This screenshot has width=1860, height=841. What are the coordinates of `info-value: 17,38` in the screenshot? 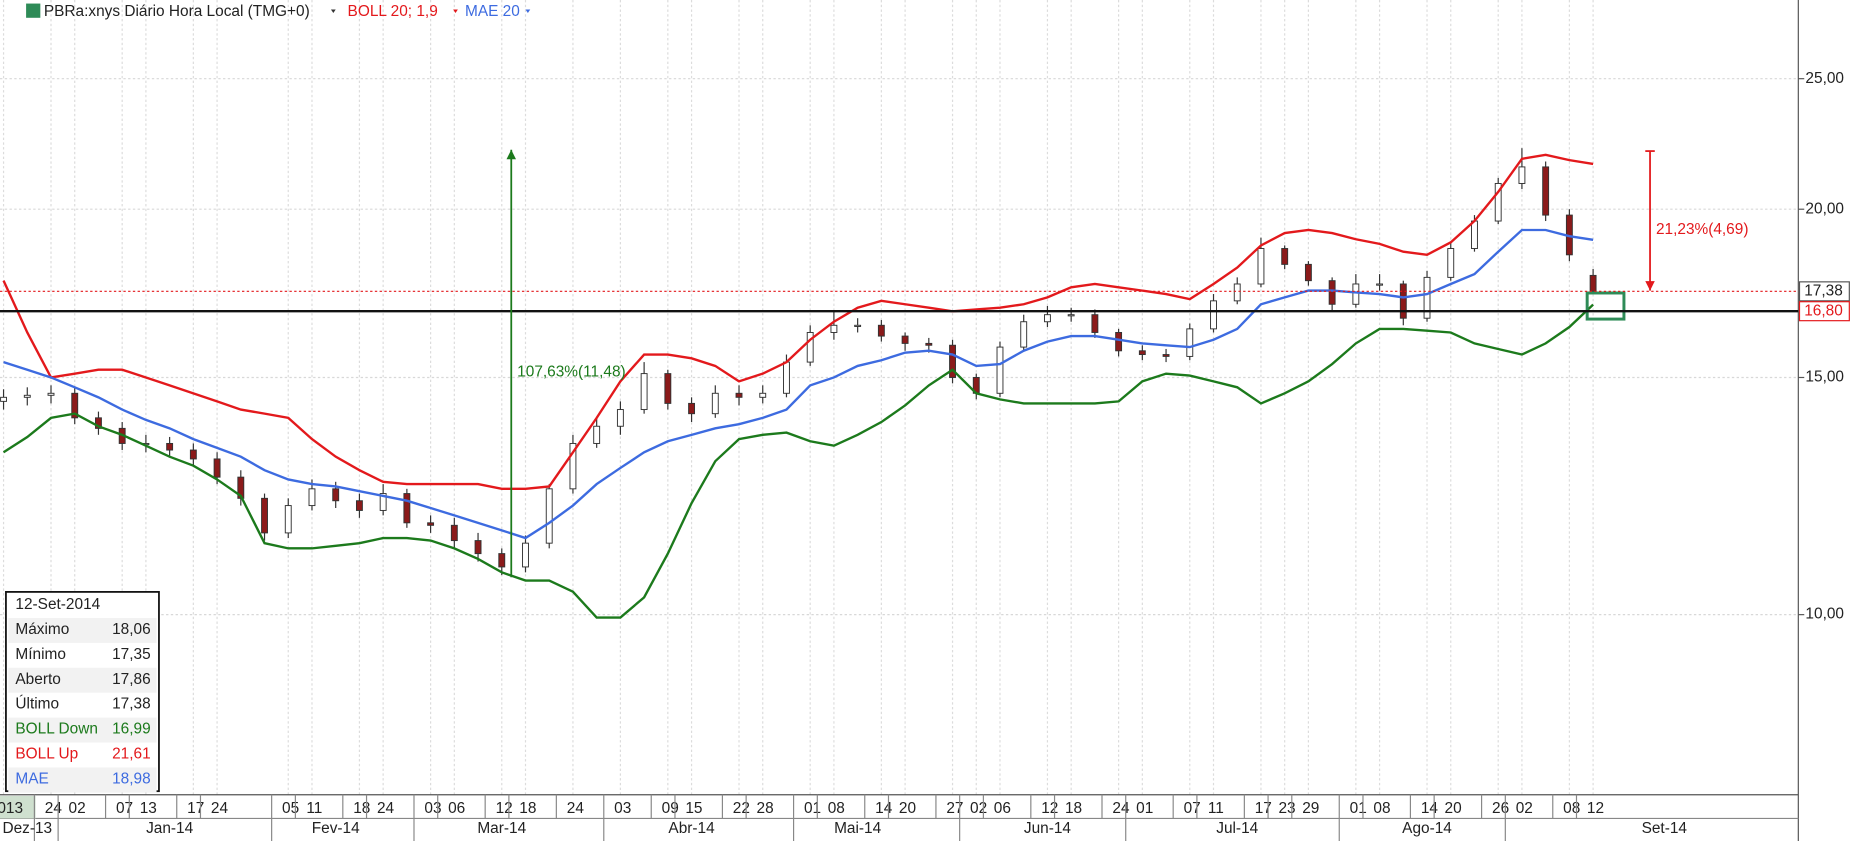 It's located at (131, 704).